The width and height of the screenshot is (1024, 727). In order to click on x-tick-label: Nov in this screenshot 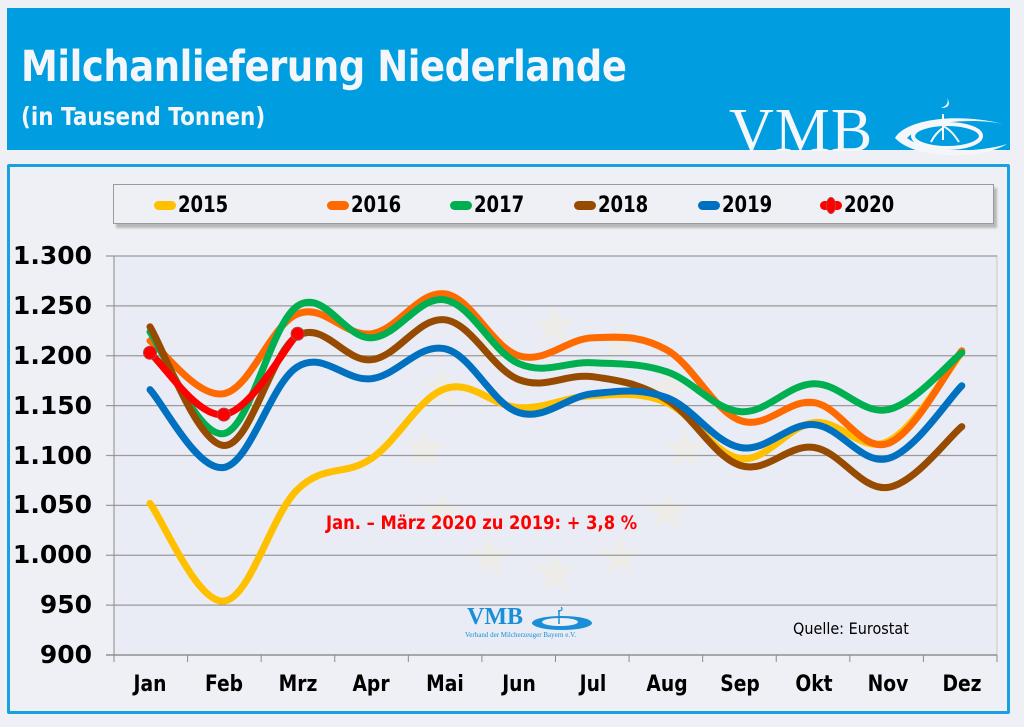, I will do `click(888, 684)`.